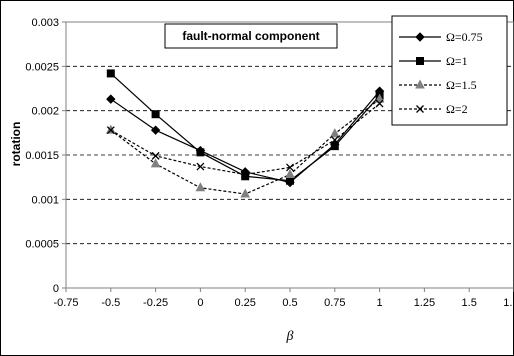 The height and width of the screenshot is (356, 514). Describe the element at coordinates (110, 303) in the screenshot. I see `x-tick-label: -0.5` at that location.